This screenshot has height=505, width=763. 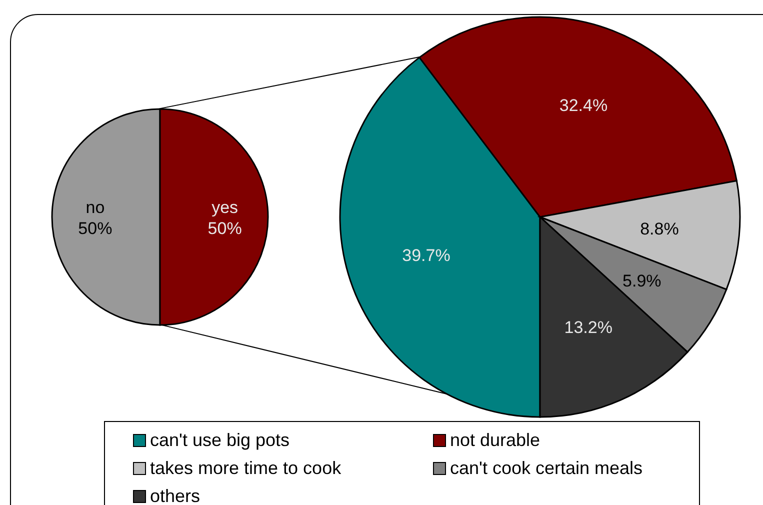 What do you see at coordinates (95, 207) in the screenshot?
I see `slice-label: no` at bounding box center [95, 207].